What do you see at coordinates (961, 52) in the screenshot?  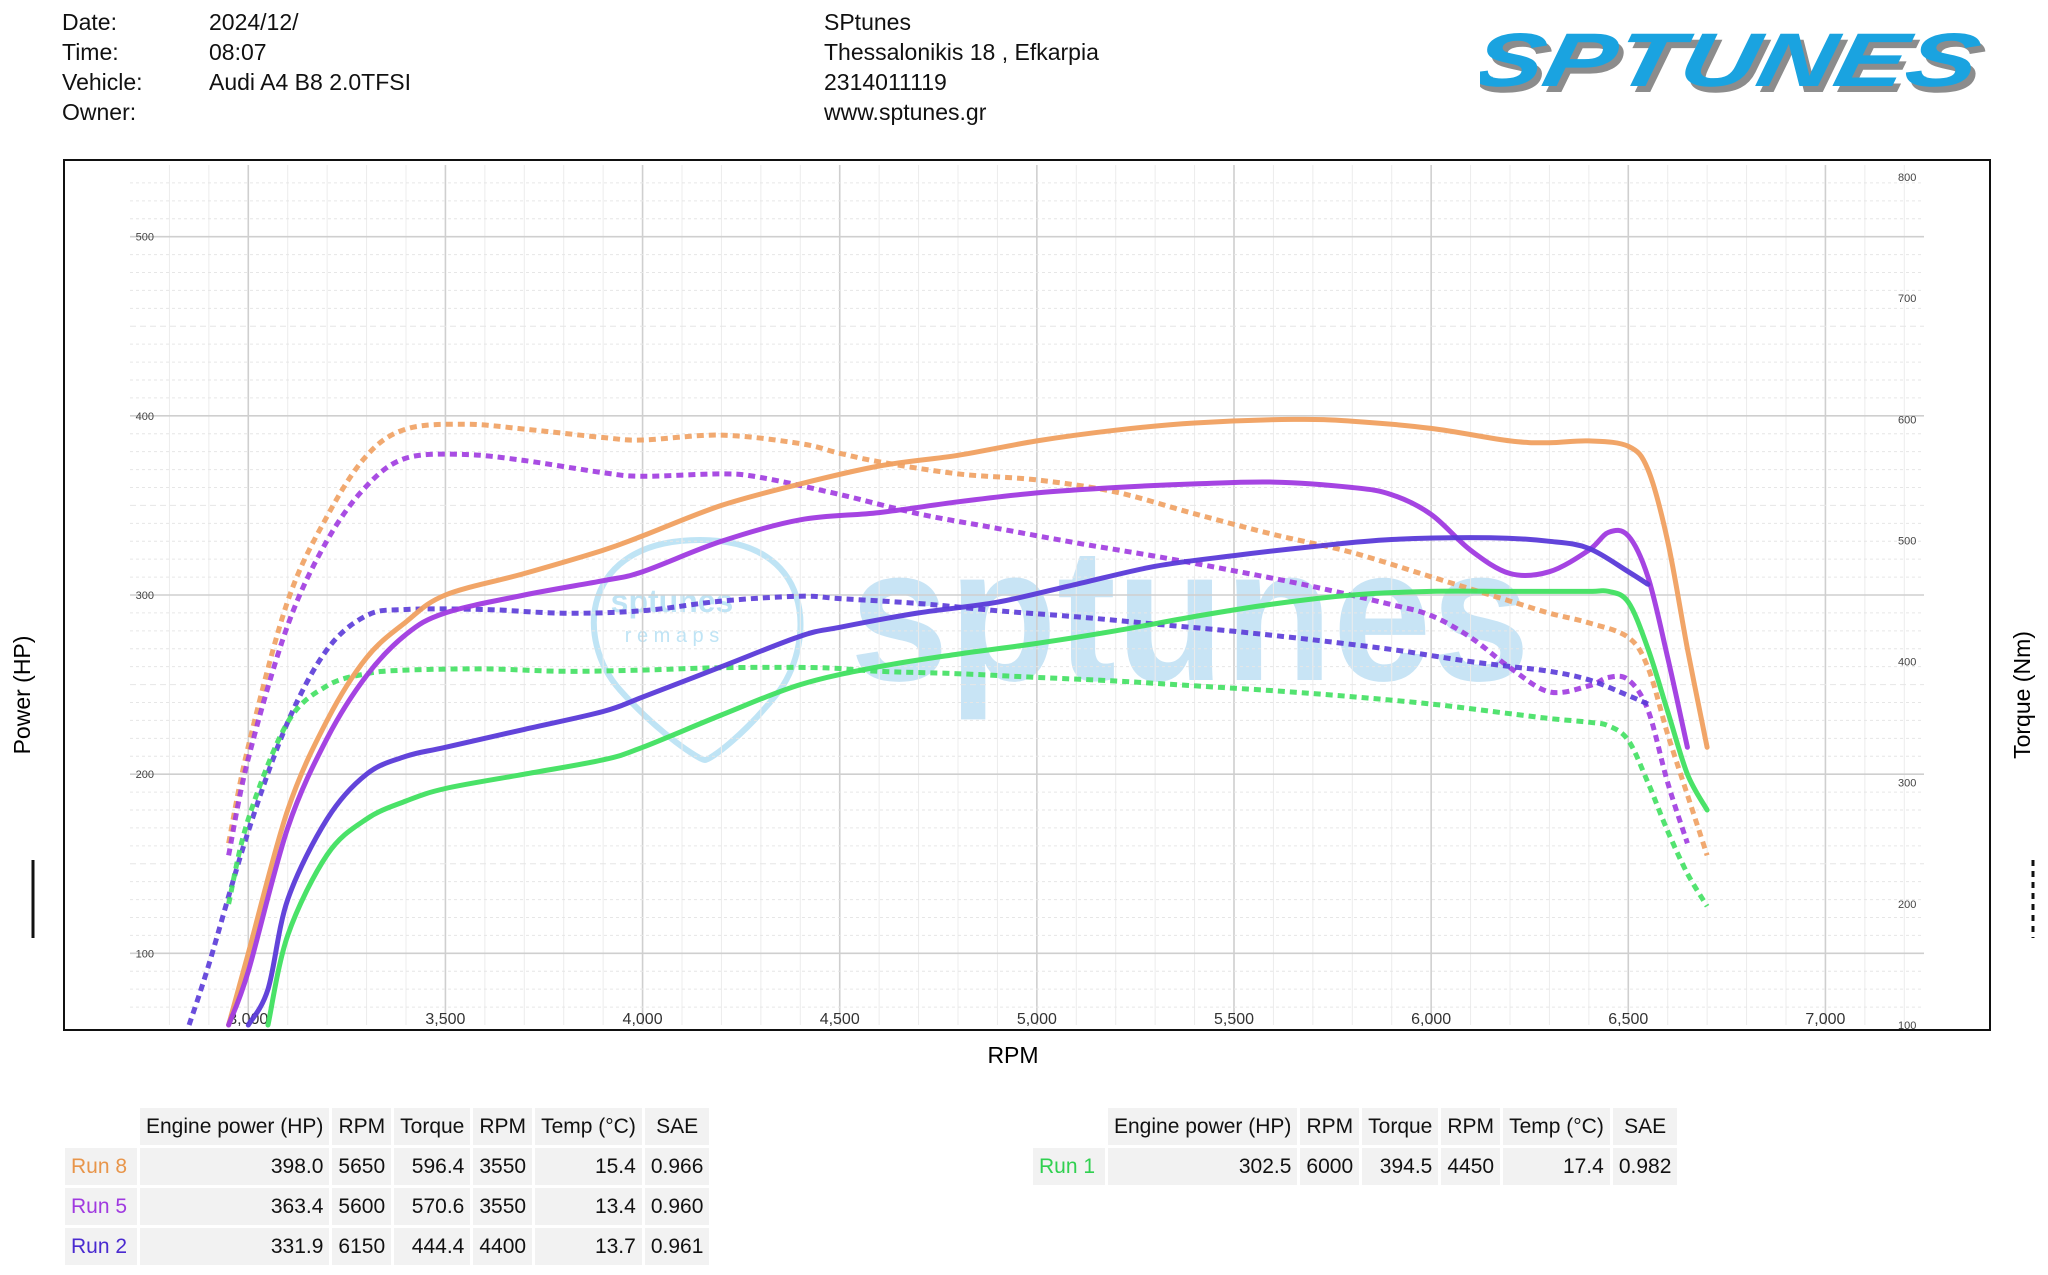 I see `company-address: Thessalonikis 18 , Efkarpia` at bounding box center [961, 52].